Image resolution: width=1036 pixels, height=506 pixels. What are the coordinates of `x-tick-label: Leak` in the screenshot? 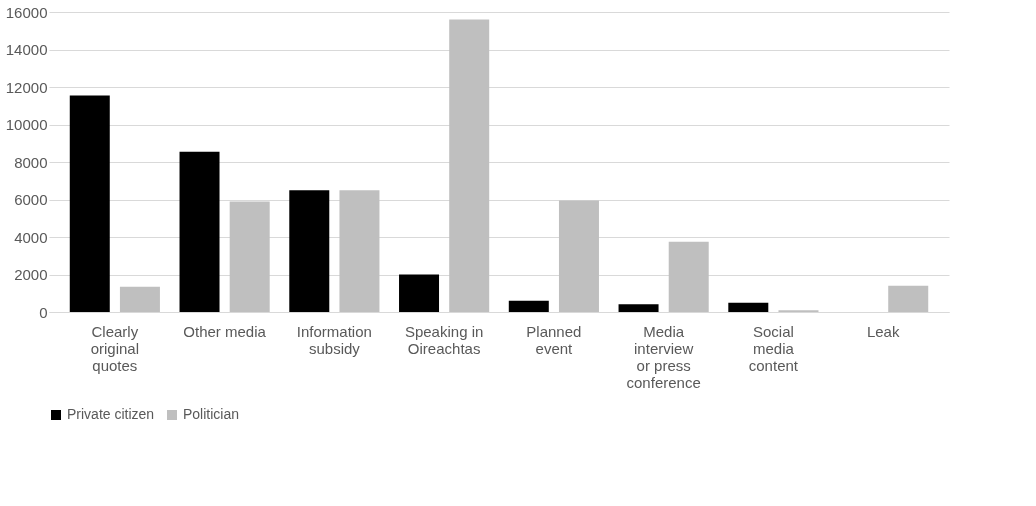 It's located at (883, 331).